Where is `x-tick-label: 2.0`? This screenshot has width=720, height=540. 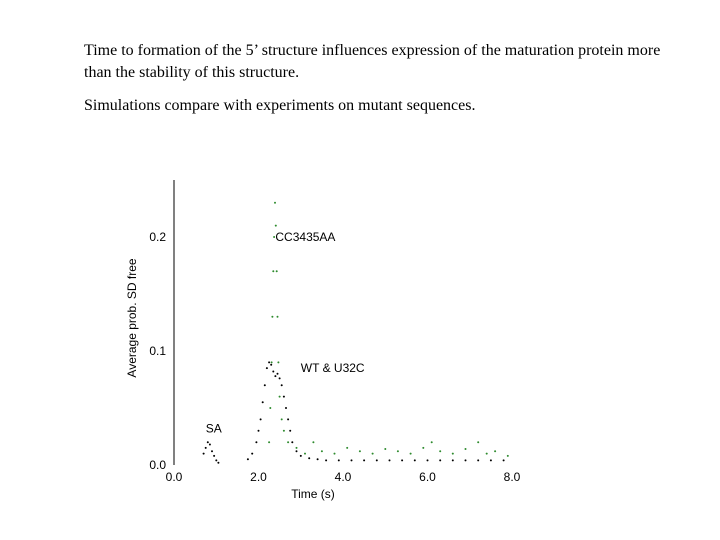
x-tick-label: 2.0 is located at coordinates (258, 477).